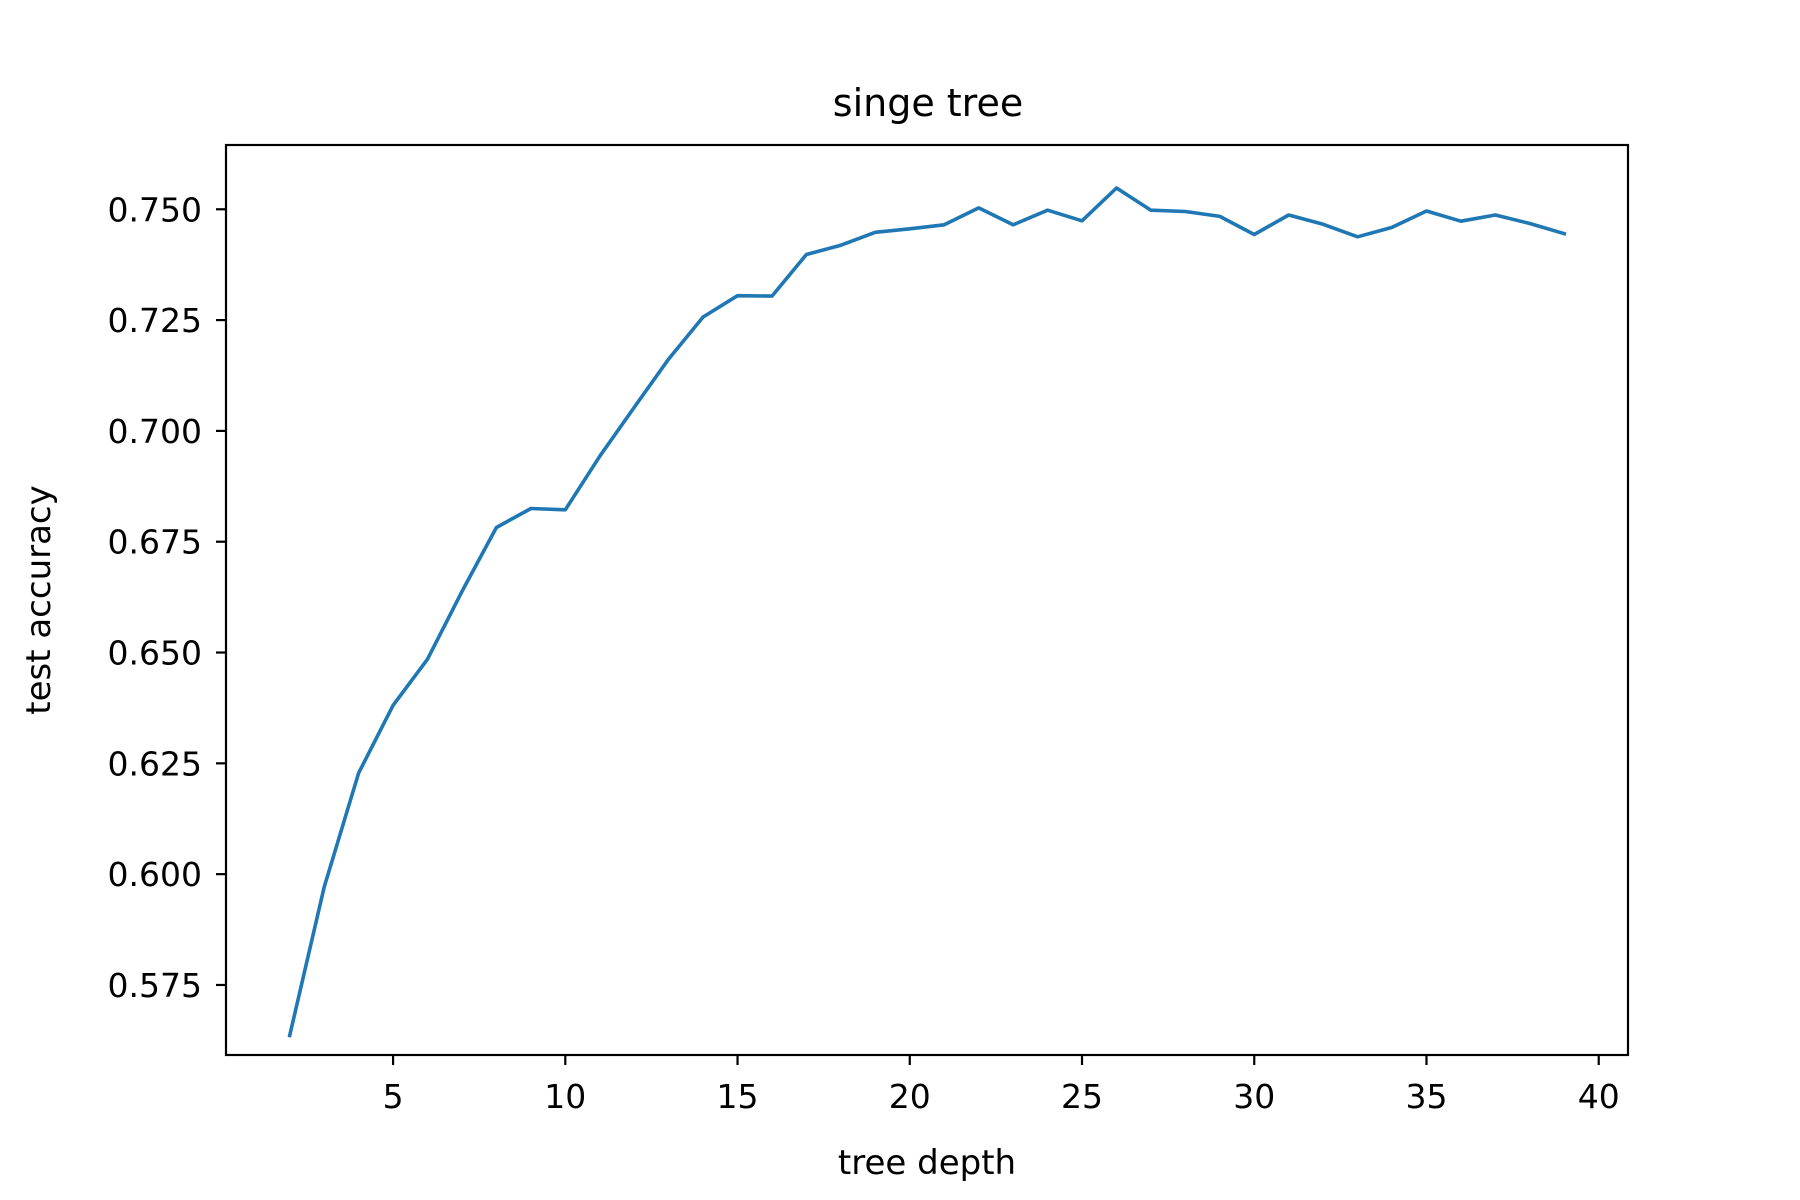  Describe the element at coordinates (927, 1163) in the screenshot. I see `x-axis-label: tree depth` at that location.